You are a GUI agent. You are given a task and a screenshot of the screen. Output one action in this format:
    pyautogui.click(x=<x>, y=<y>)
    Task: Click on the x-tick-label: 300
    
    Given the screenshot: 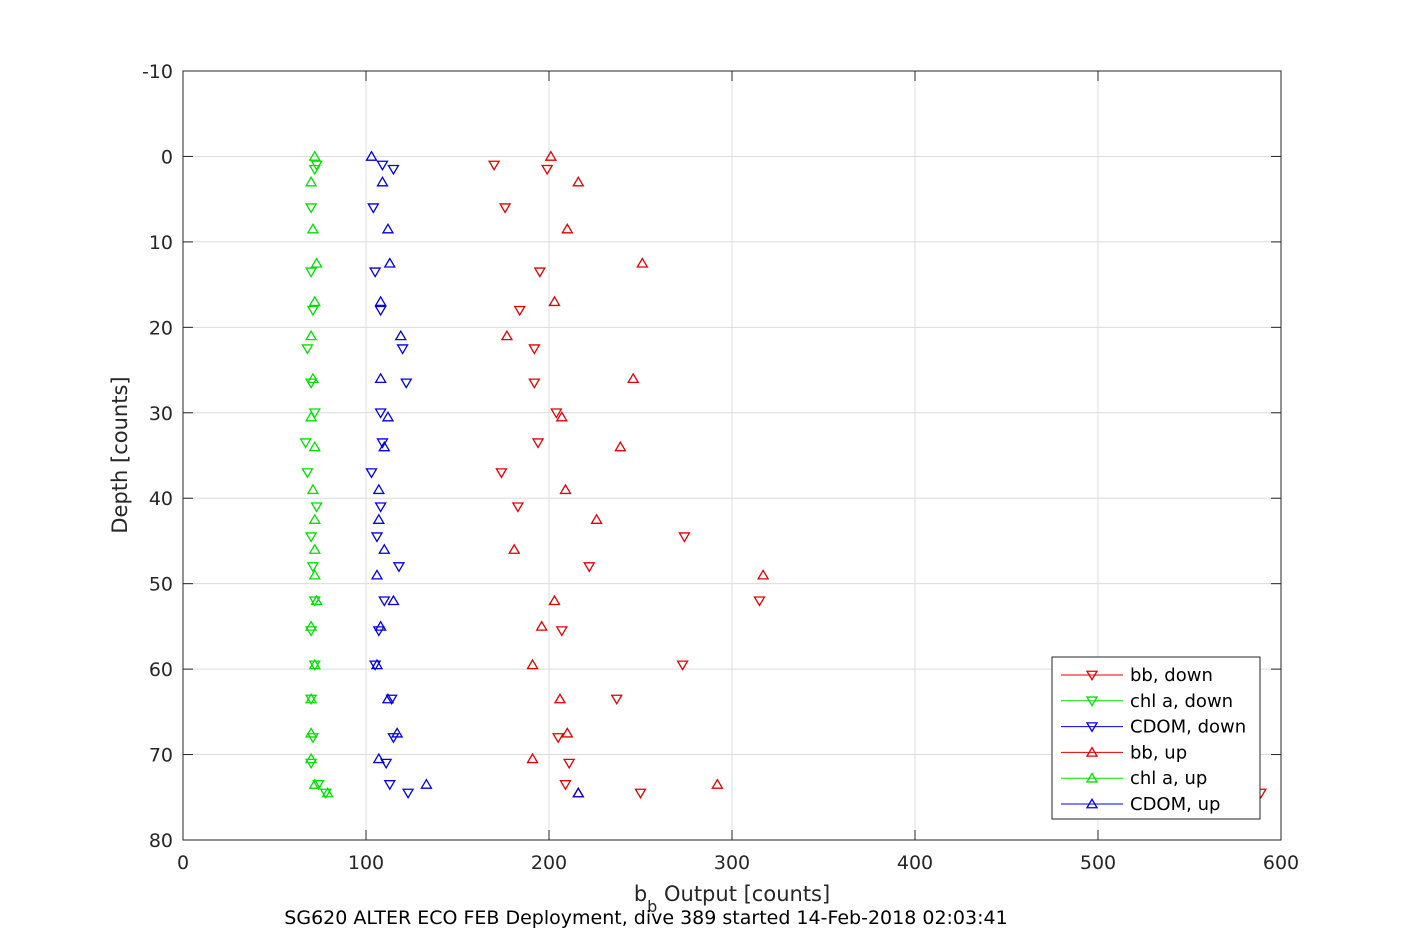 What is the action you would take?
    pyautogui.click(x=732, y=863)
    